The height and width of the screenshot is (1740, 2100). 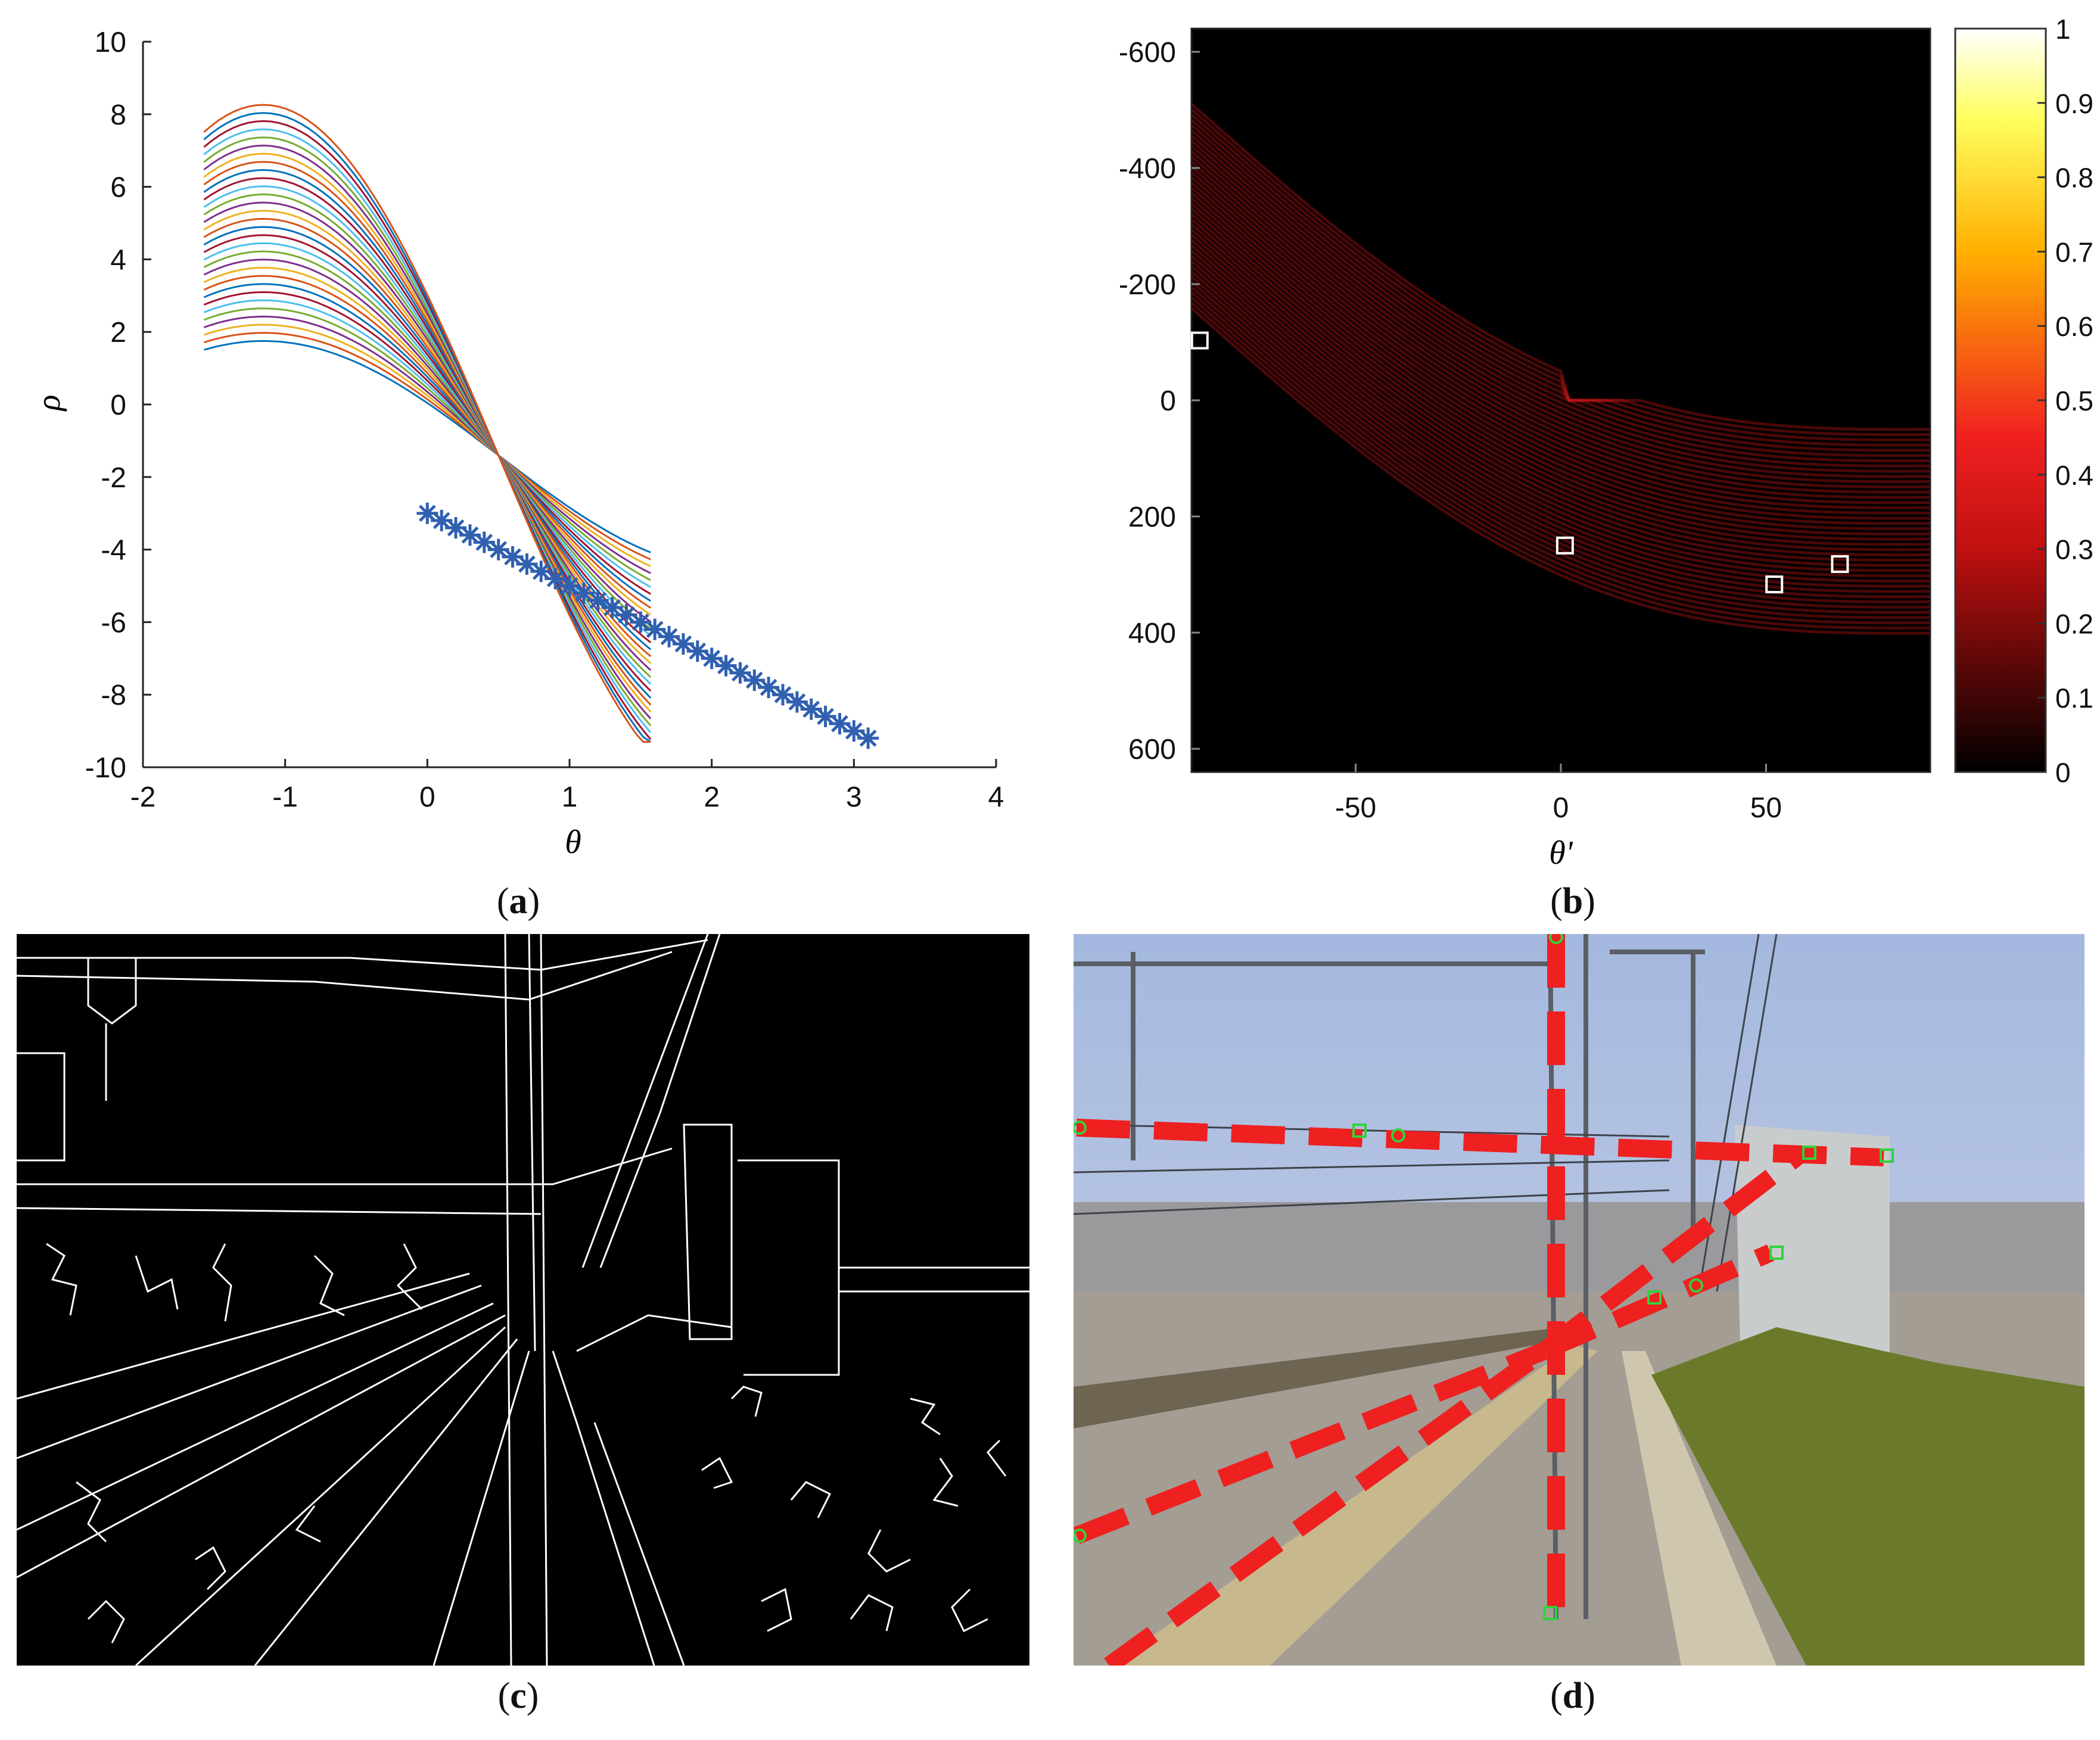 I want to click on panel-b-ytick-label: 0, so click(x=1168, y=401).